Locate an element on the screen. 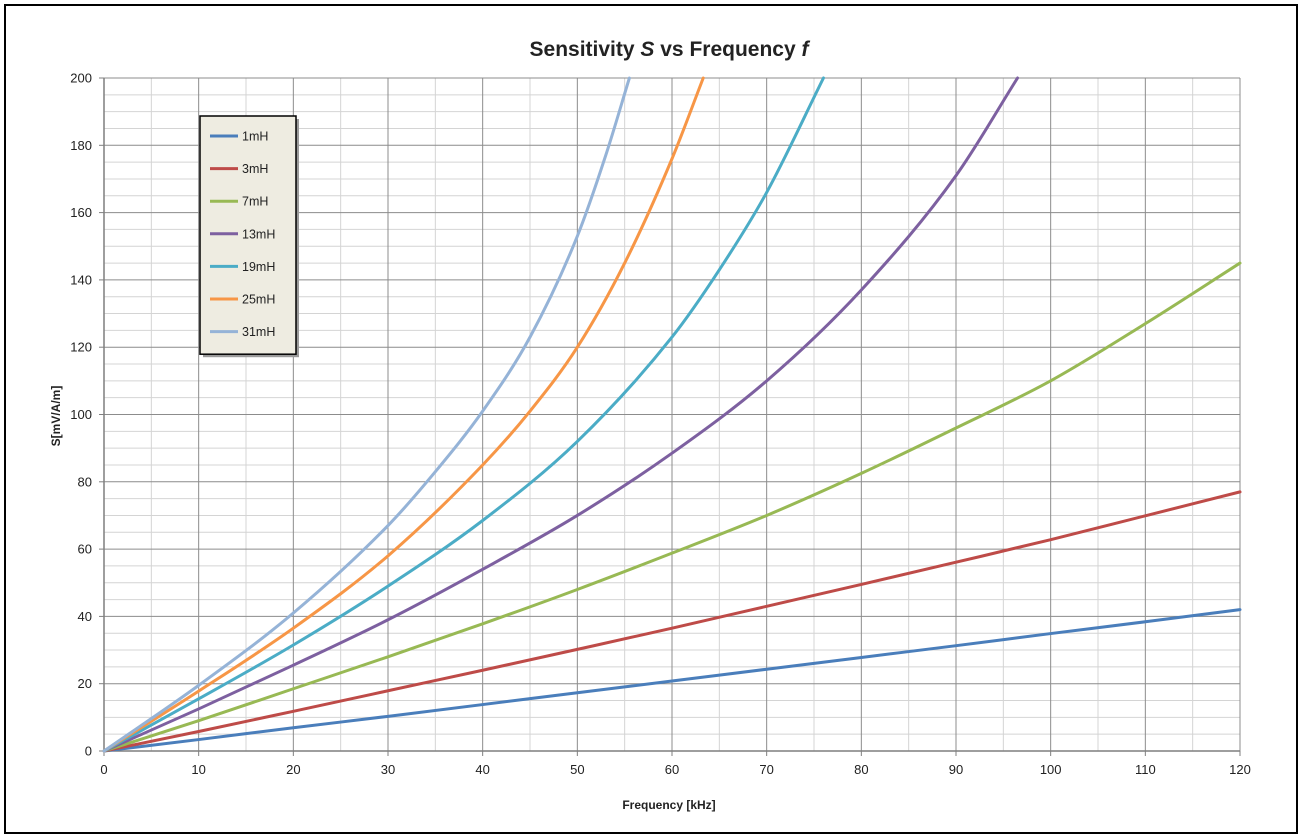 The height and width of the screenshot is (840, 1304). x-tick-label: 90 is located at coordinates (956, 769).